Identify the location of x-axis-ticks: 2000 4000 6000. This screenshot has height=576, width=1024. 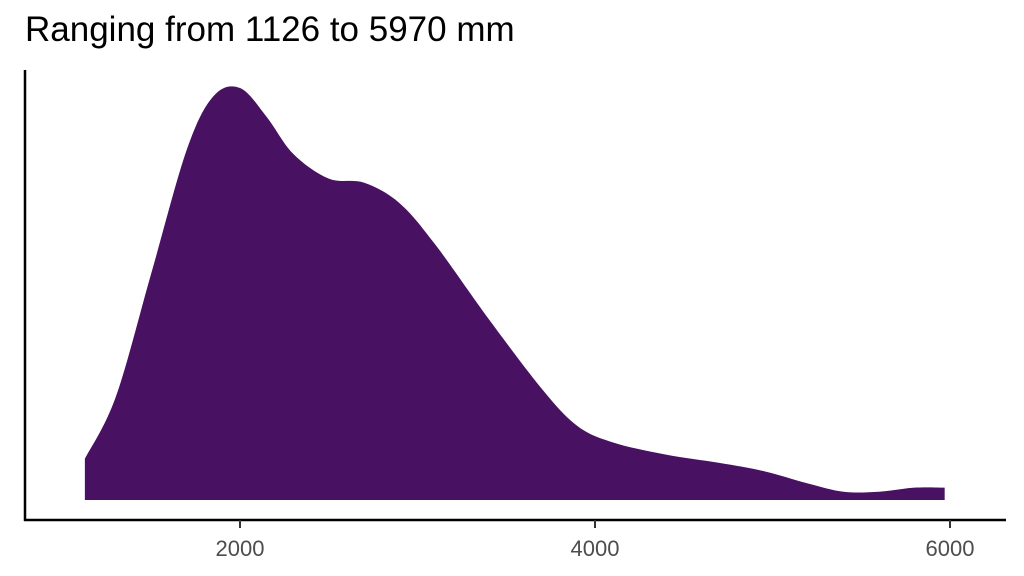
(595, 540).